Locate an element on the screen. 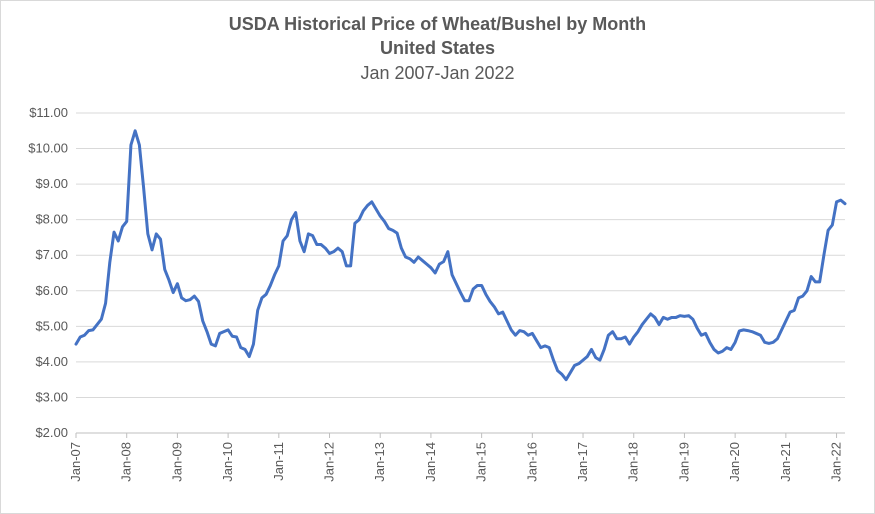 Image resolution: width=875 pixels, height=514 pixels. y-tick-label: $2.00 is located at coordinates (51, 432).